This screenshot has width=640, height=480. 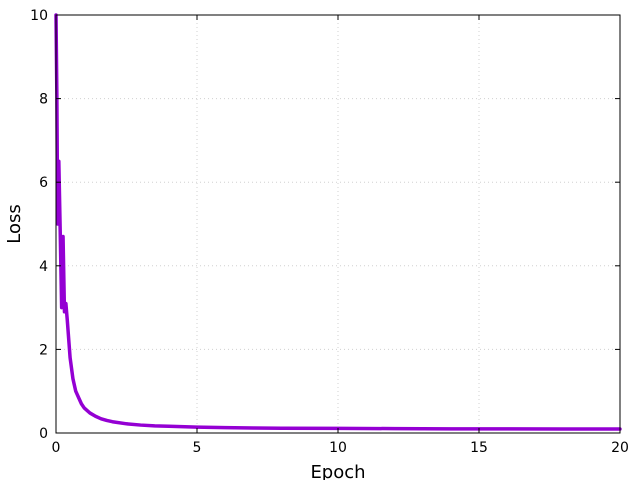 I want to click on x-tick-label: 10, so click(x=338, y=448).